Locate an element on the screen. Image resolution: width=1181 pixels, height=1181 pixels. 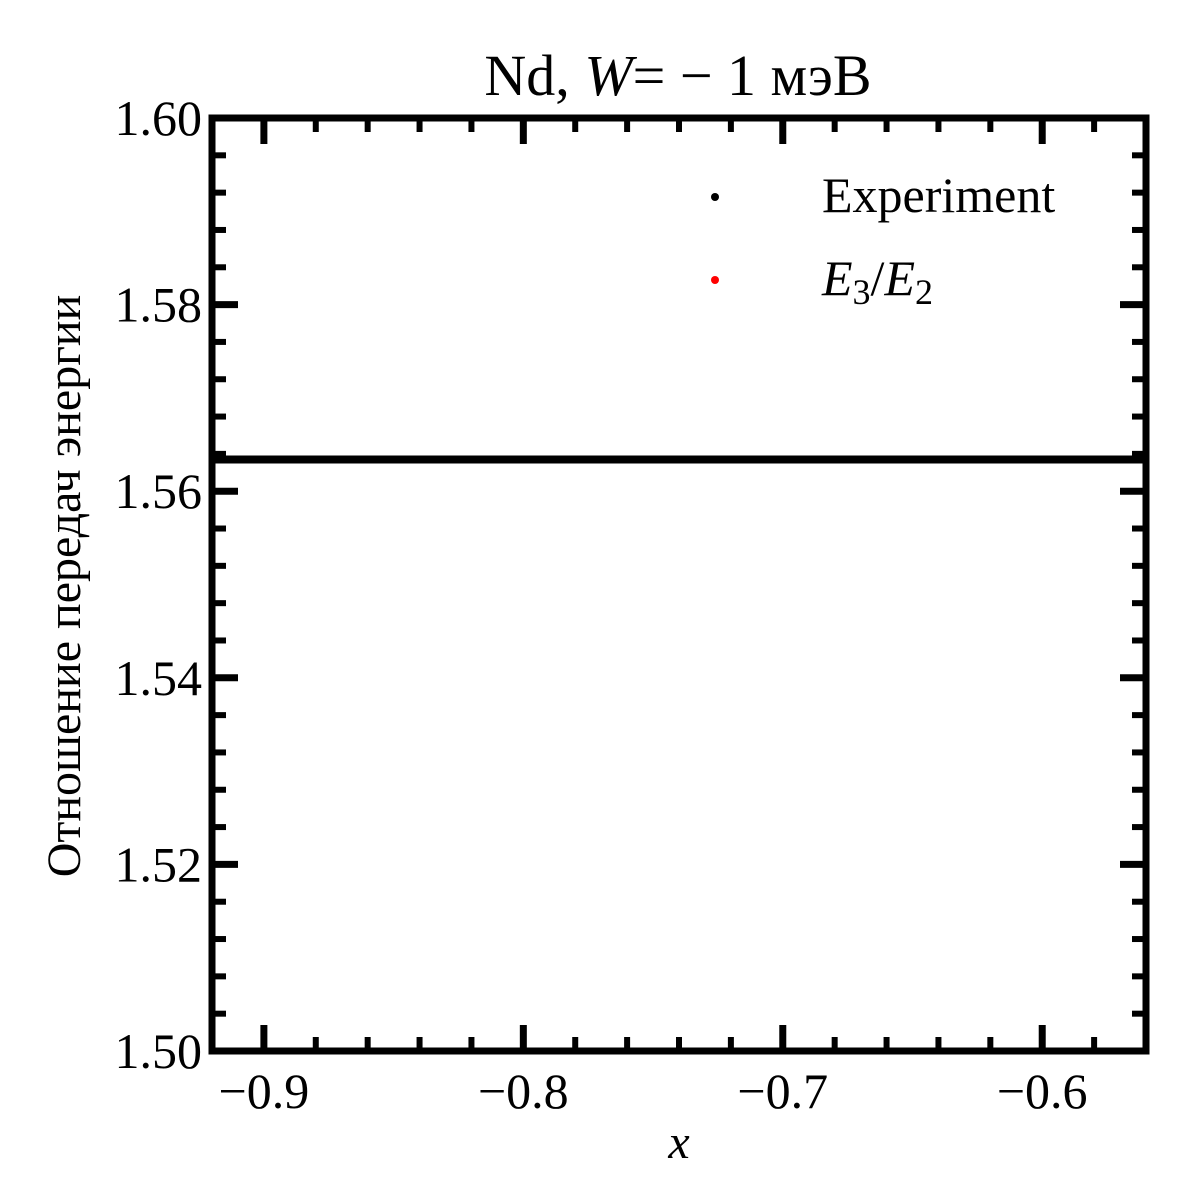
legend-label-e3-e2: E3/E2 is located at coordinates (877, 281).